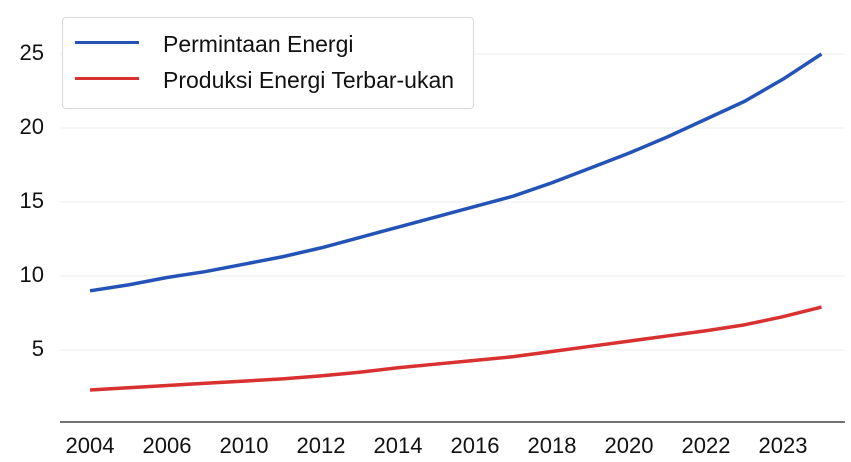 The width and height of the screenshot is (851, 462). What do you see at coordinates (258, 44) in the screenshot?
I see `legend-label: Permintaan Energi` at bounding box center [258, 44].